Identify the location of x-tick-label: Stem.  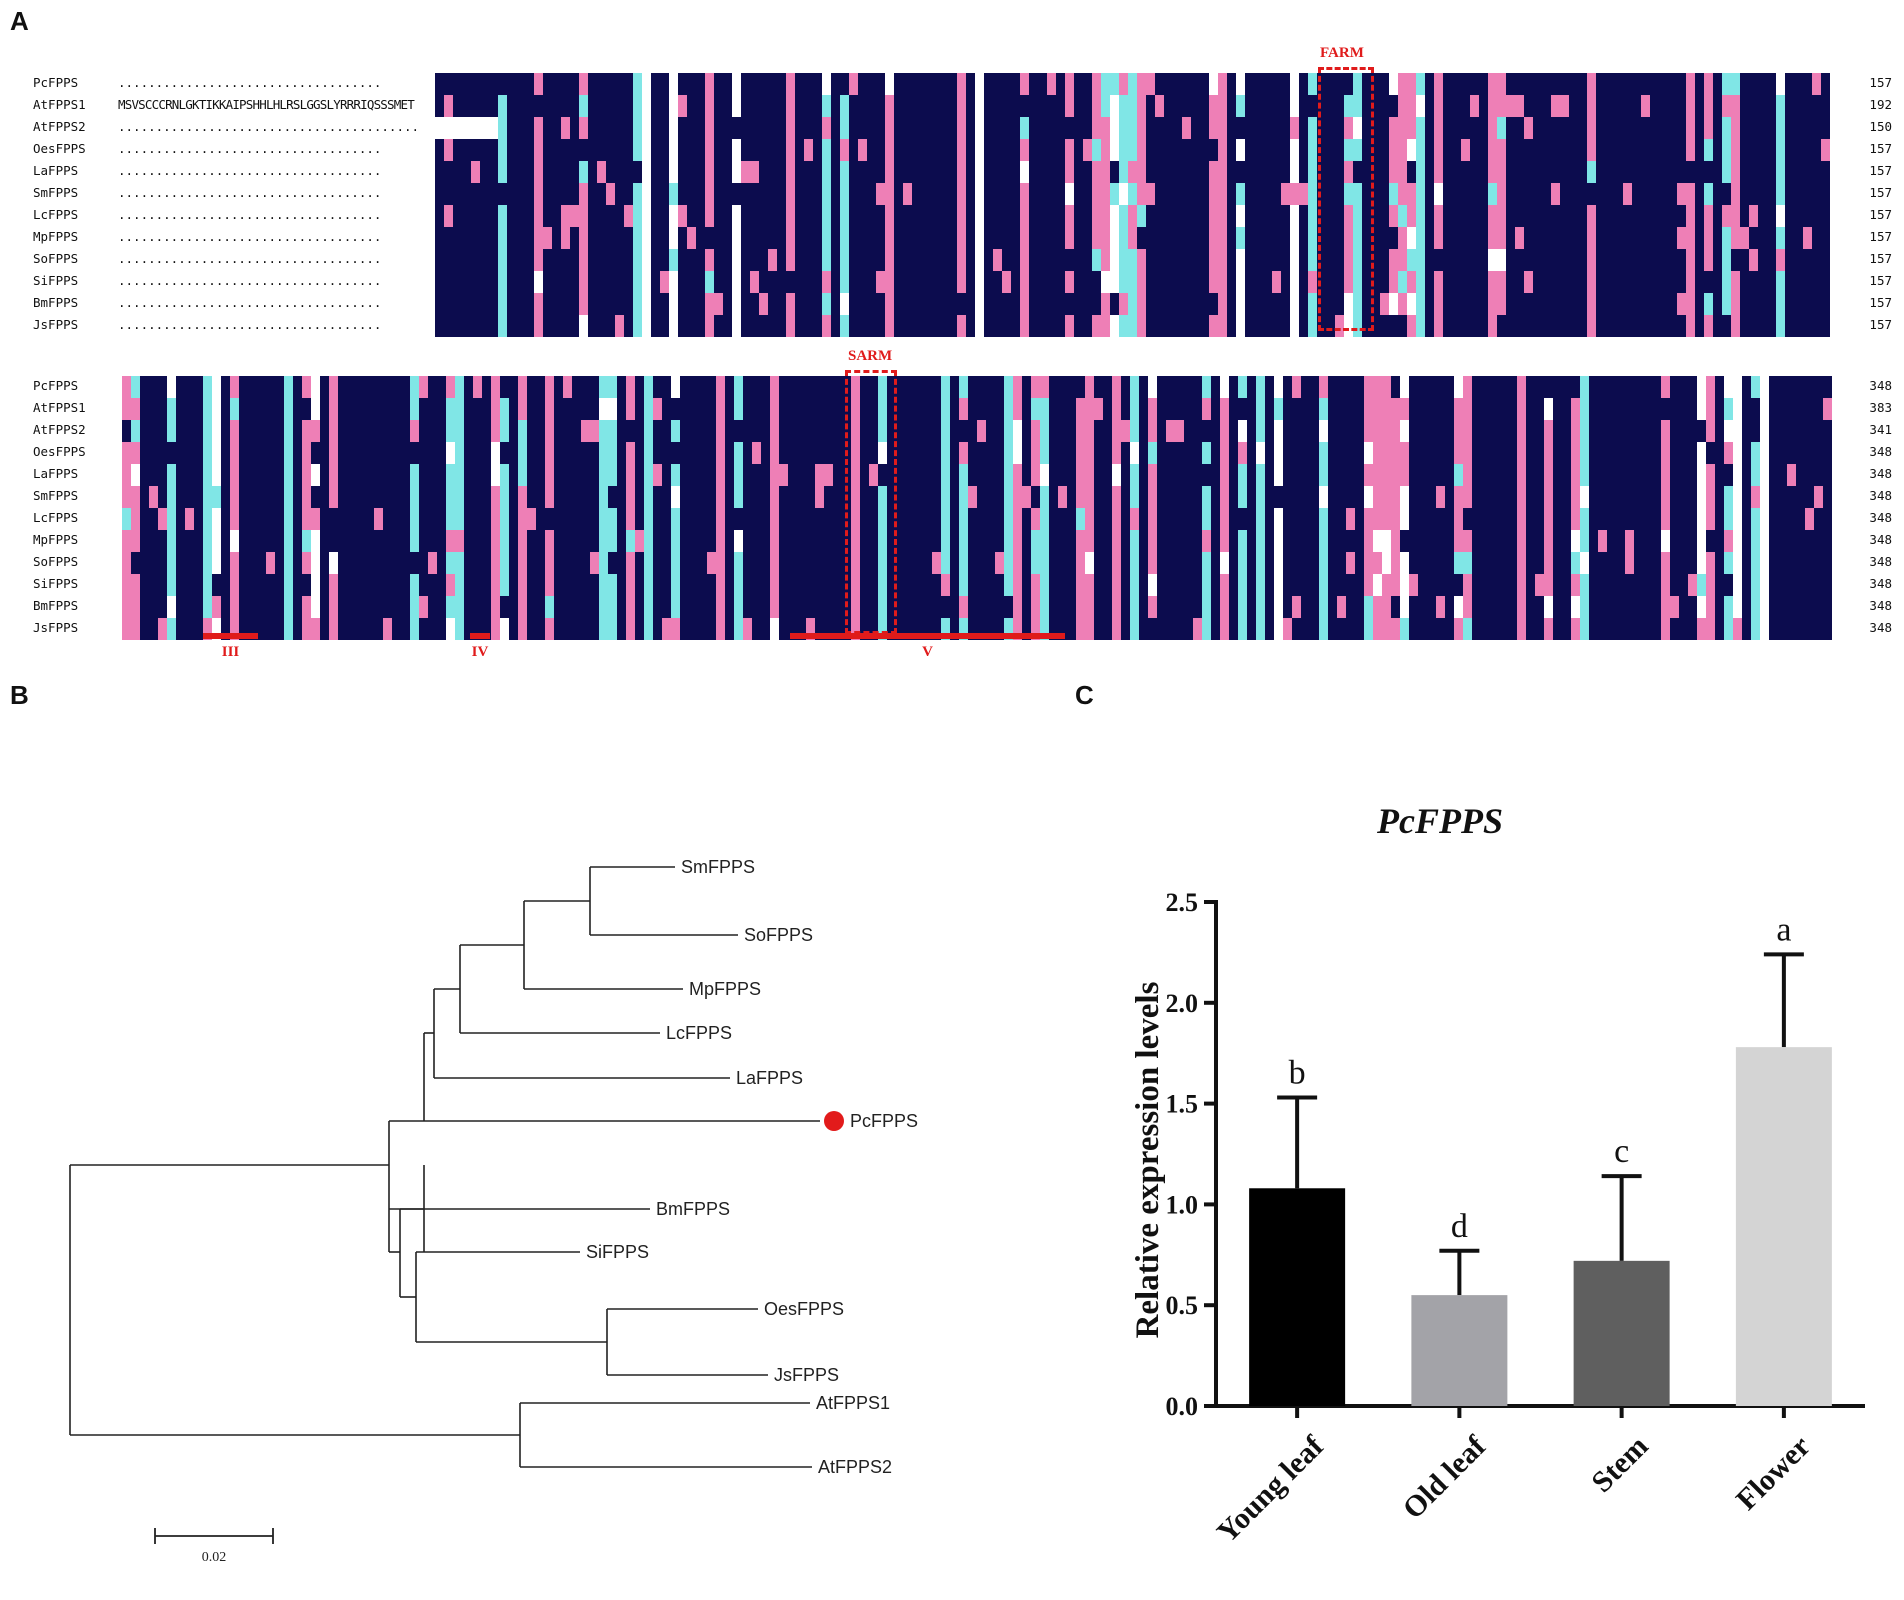
(1619, 1464).